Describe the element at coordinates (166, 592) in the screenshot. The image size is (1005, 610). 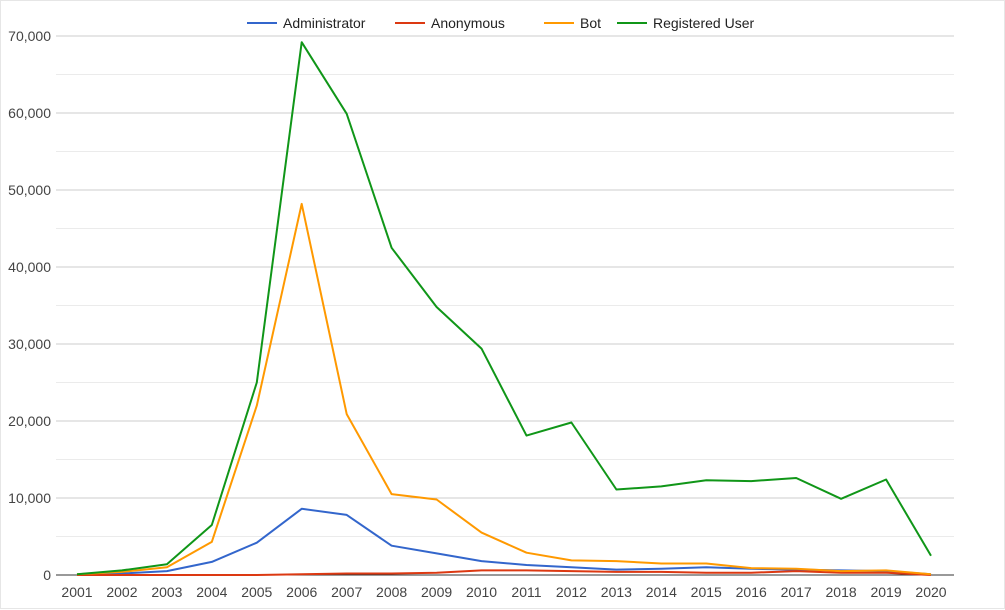
I see `x-tick-label: 2003` at that location.